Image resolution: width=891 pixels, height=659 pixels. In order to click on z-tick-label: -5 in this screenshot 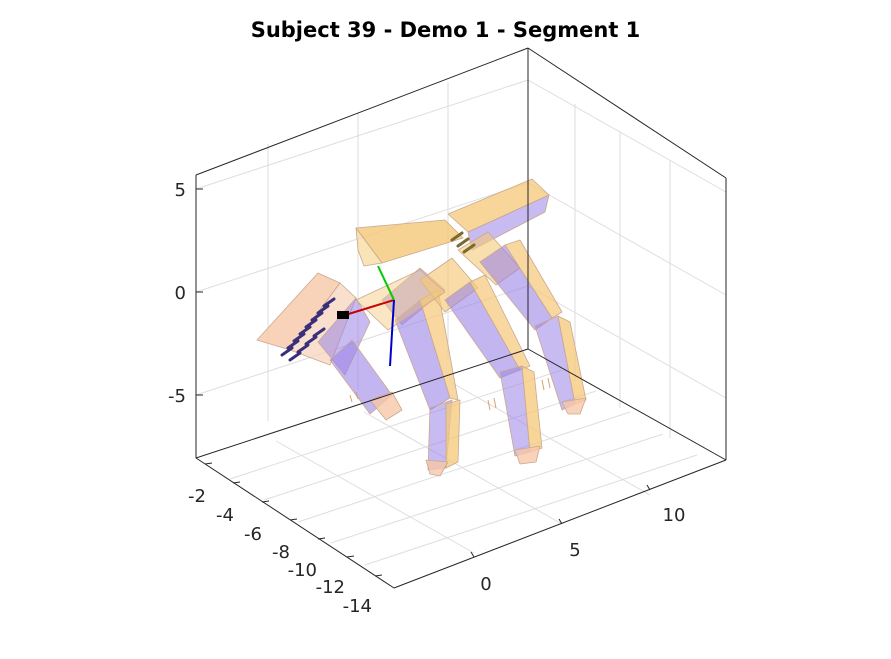, I will do `click(177, 396)`.